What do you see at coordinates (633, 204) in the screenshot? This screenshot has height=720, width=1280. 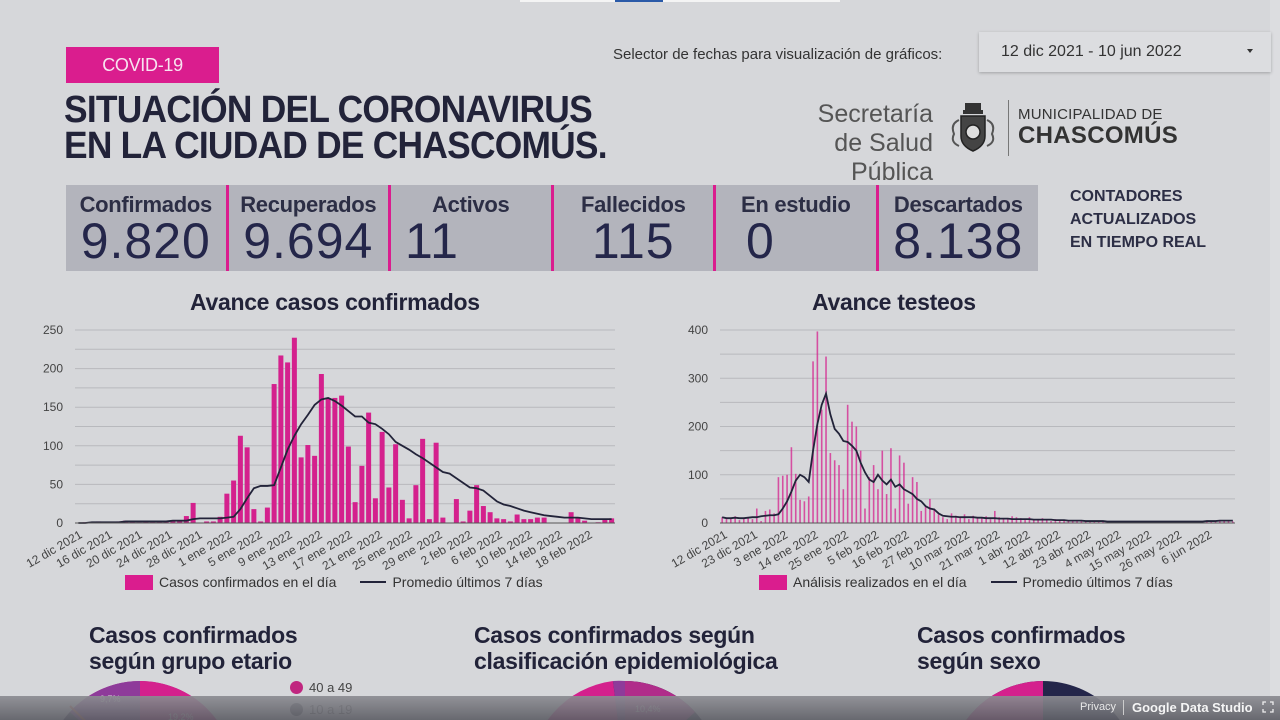 I see `counter-label: Fallecidos` at bounding box center [633, 204].